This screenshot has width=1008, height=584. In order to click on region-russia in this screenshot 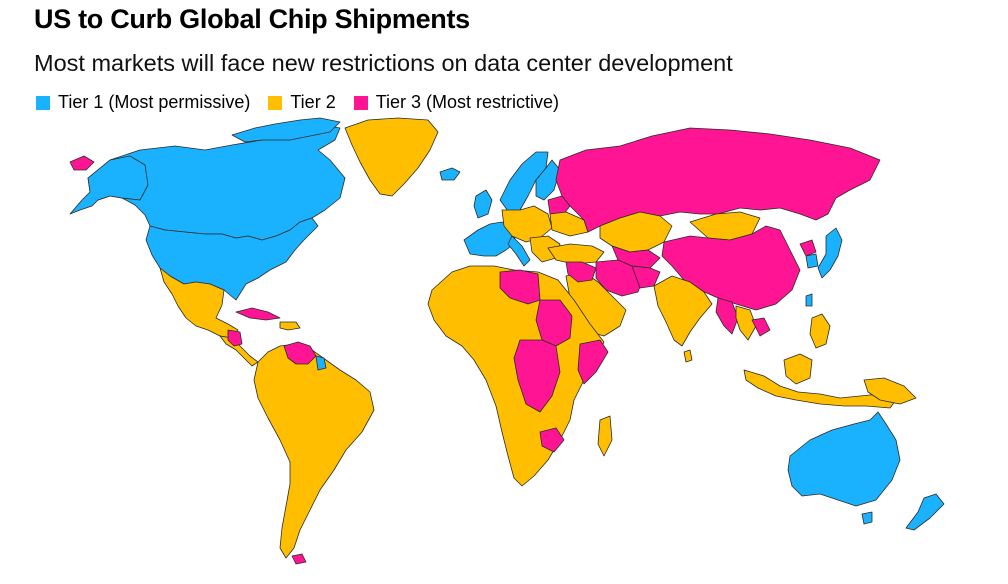, I will do `click(718, 180)`.